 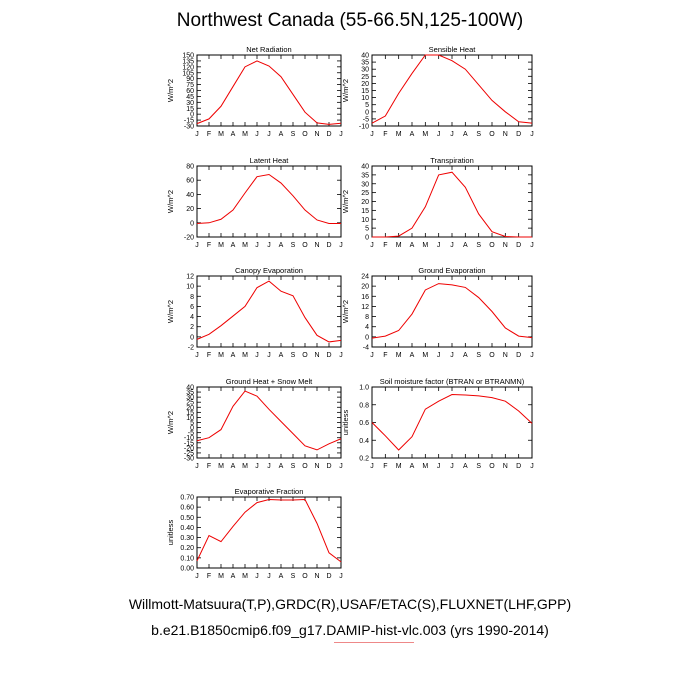 I want to click on y-tick-label: 24, so click(x=365, y=277).